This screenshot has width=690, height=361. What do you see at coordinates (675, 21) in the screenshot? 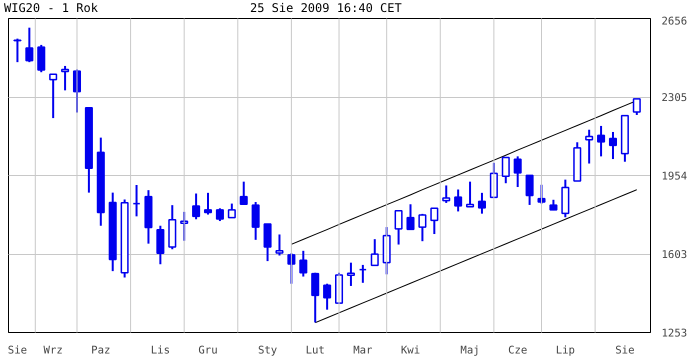
I see `y-tick-label: 2656` at bounding box center [675, 21].